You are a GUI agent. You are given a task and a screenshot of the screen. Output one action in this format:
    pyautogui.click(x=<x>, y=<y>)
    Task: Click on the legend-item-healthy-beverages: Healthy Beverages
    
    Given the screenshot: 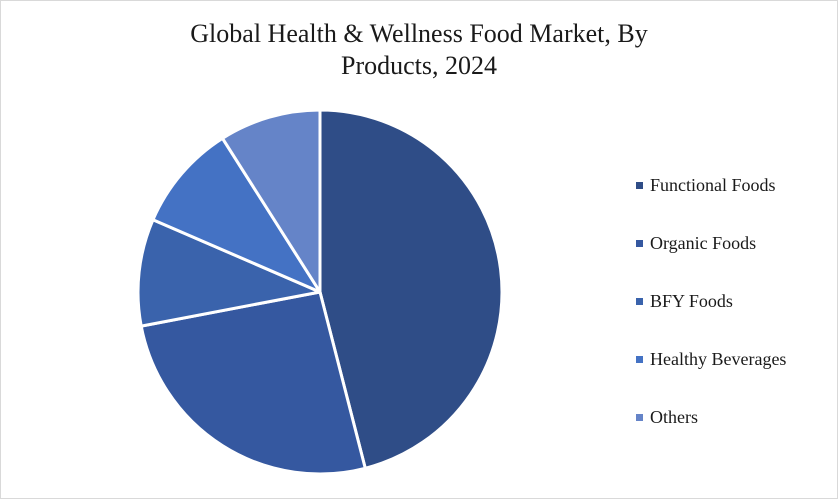 What is the action you would take?
    pyautogui.click(x=711, y=359)
    